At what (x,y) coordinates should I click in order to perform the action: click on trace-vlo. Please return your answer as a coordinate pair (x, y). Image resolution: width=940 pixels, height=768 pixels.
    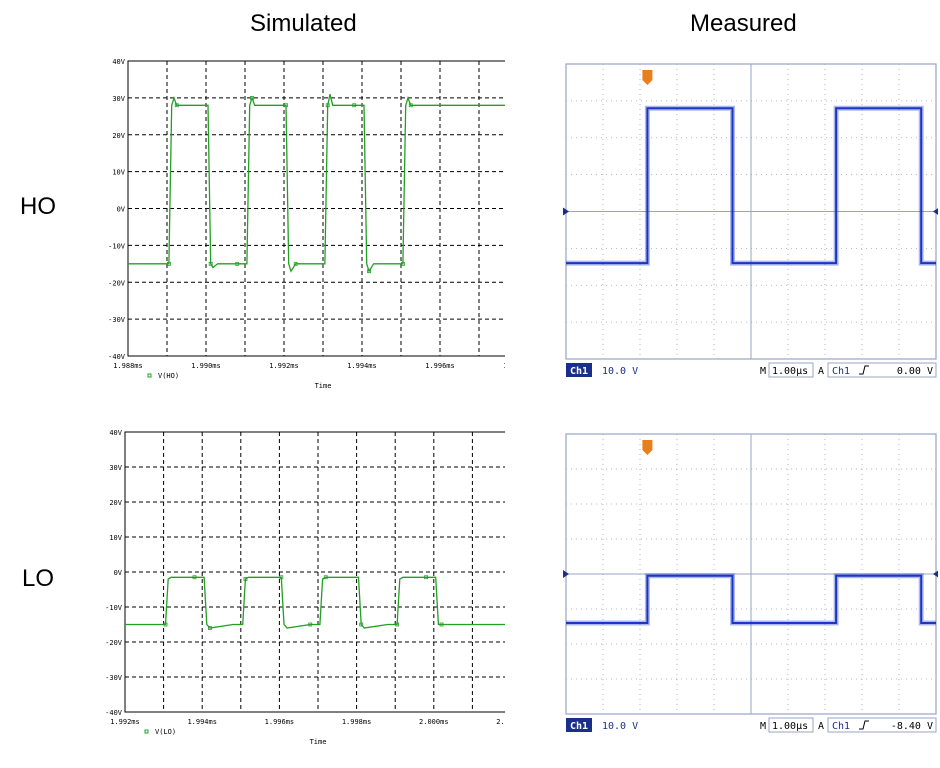
    Looking at the image, I should click on (315, 602).